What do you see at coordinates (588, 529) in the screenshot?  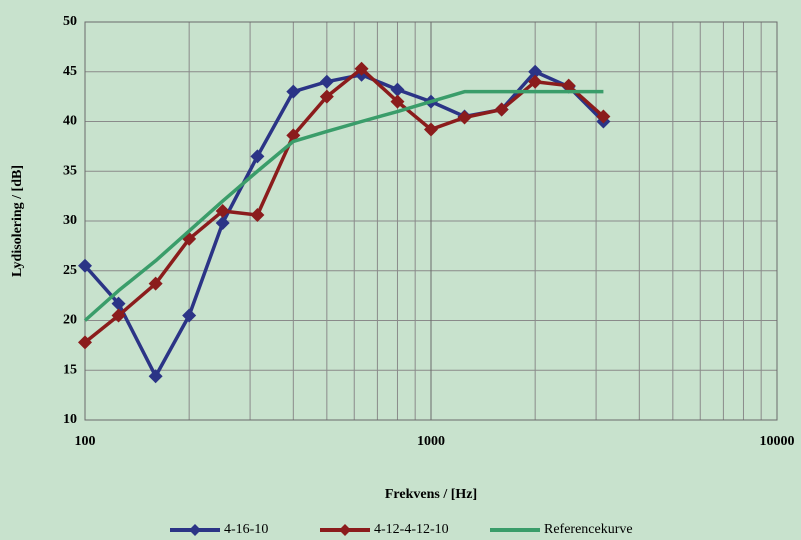 I see `legend-label: Referencekurve` at bounding box center [588, 529].